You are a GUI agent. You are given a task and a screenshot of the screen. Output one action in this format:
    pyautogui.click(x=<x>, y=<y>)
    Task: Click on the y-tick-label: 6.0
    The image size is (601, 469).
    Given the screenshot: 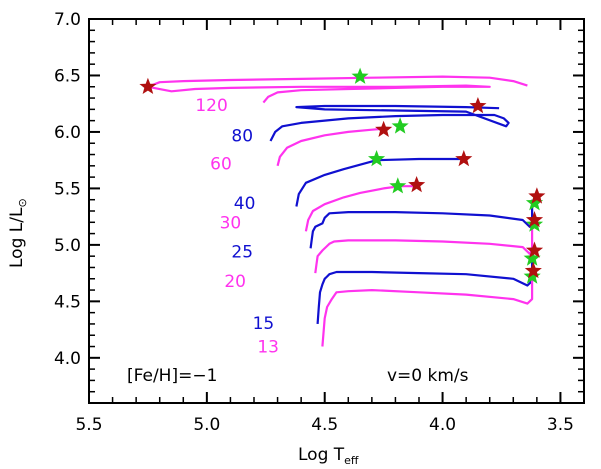 What is the action you would take?
    pyautogui.click(x=67, y=133)
    